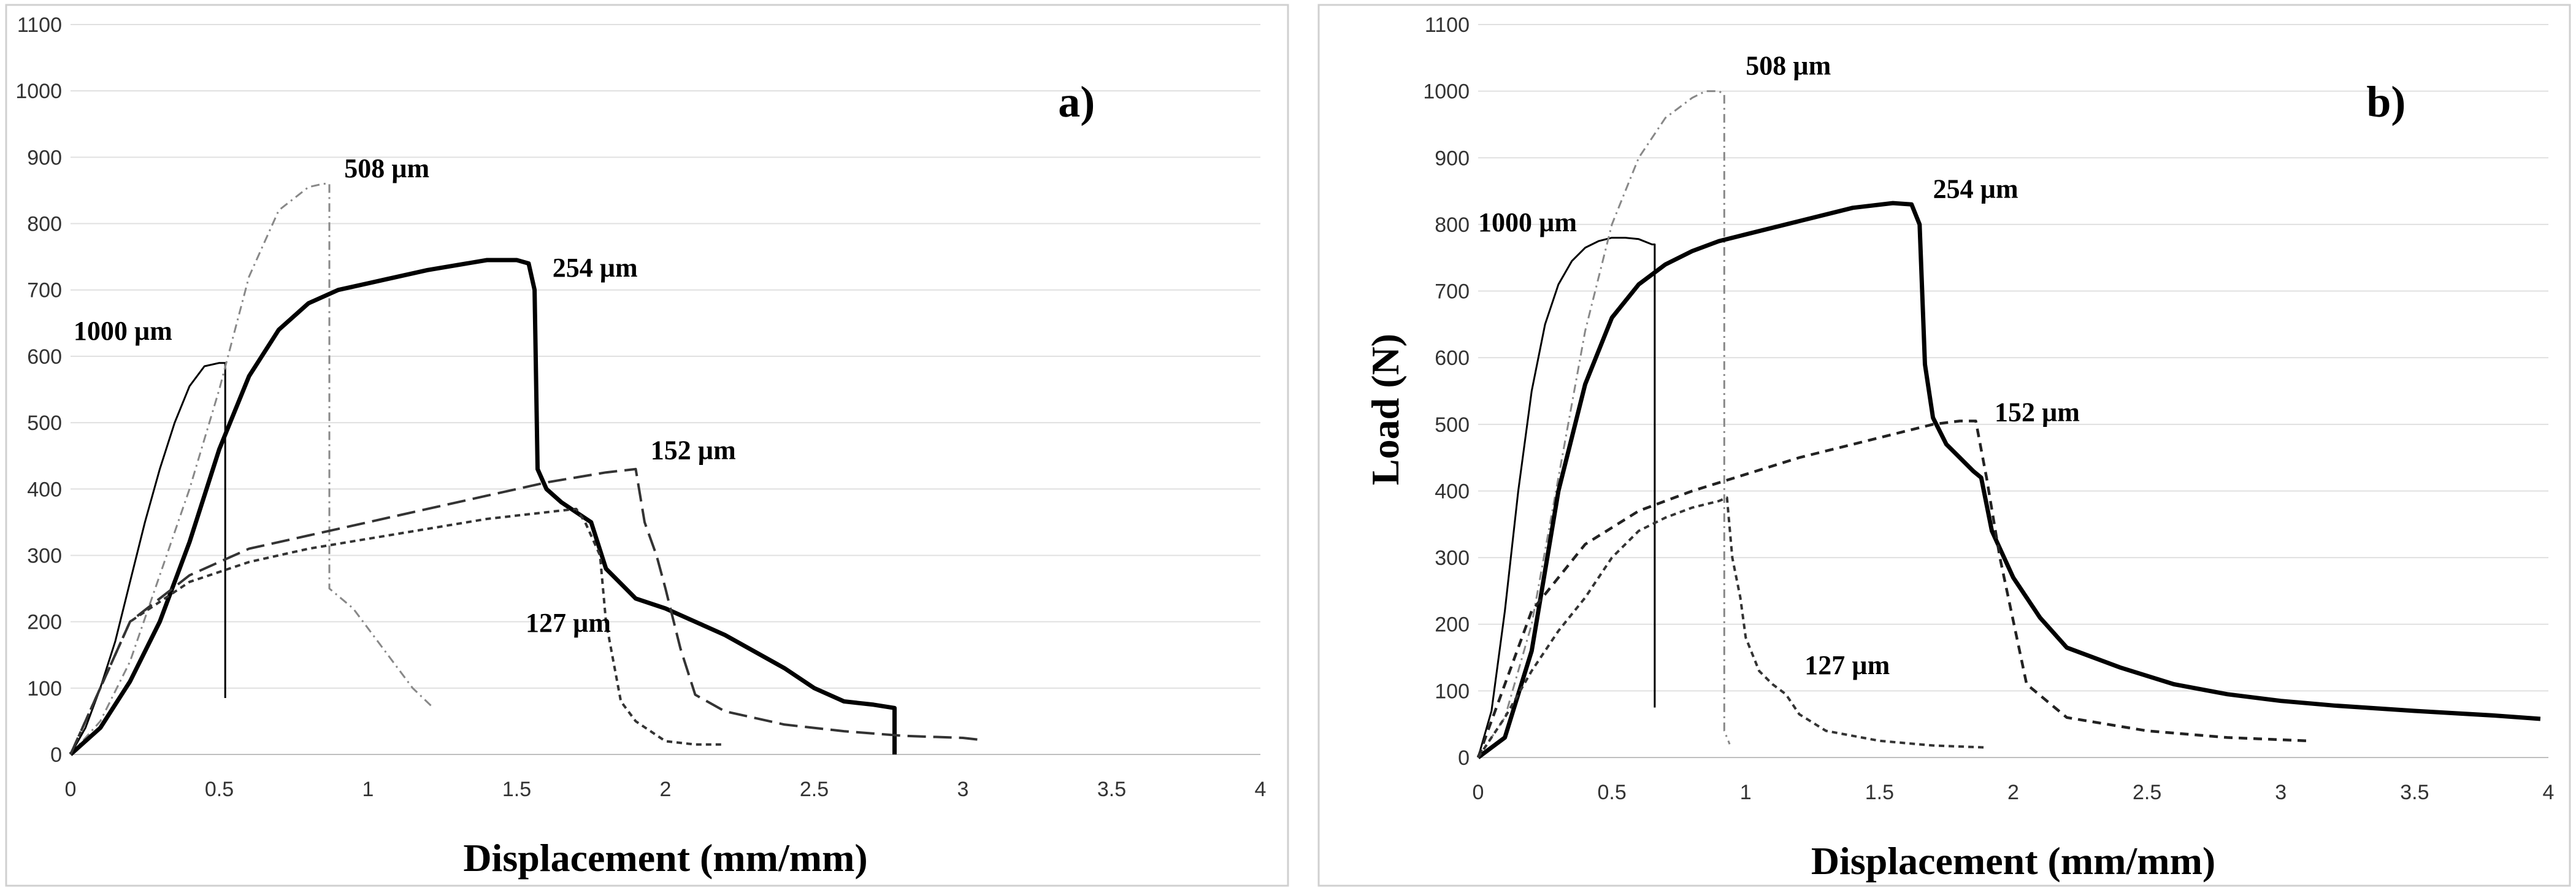 Image resolution: width=2576 pixels, height=890 pixels. What do you see at coordinates (2385, 101) in the screenshot?
I see `panel-label: b)` at bounding box center [2385, 101].